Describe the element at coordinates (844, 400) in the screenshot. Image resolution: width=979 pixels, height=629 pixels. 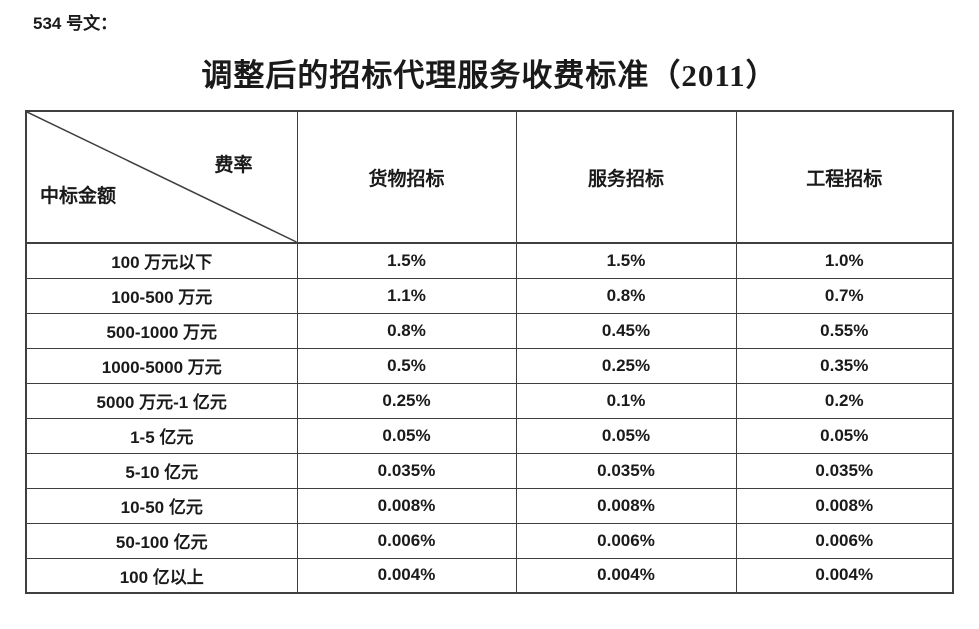
I see `rate-cell: 0.2%` at that location.